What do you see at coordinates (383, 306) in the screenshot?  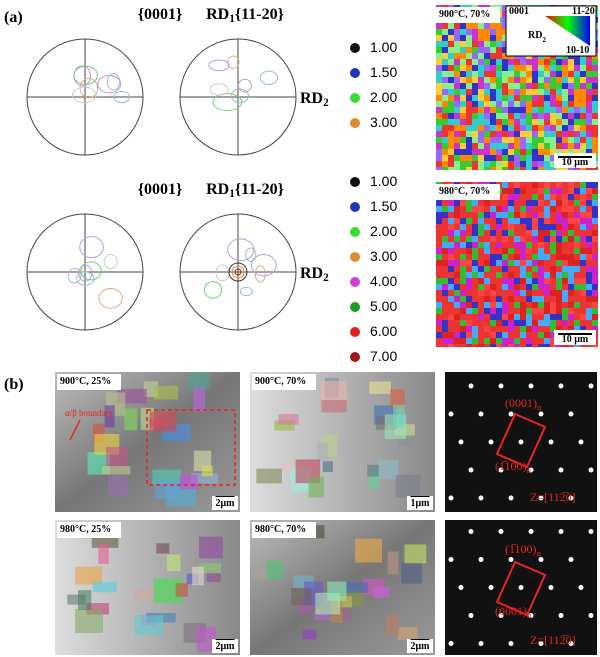 I see `legend-label: 5.00` at bounding box center [383, 306].